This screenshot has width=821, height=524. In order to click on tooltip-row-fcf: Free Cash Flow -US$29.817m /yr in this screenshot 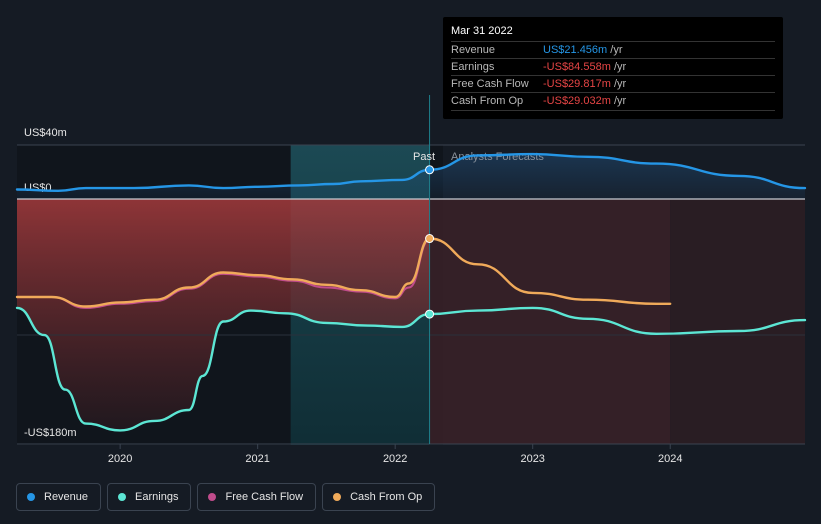, I will do `click(613, 84)`.